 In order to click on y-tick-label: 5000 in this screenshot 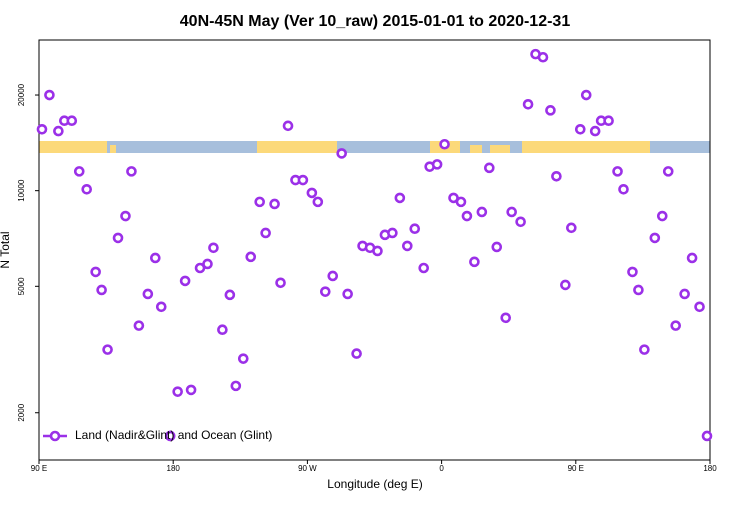, I will do `click(21, 286)`.